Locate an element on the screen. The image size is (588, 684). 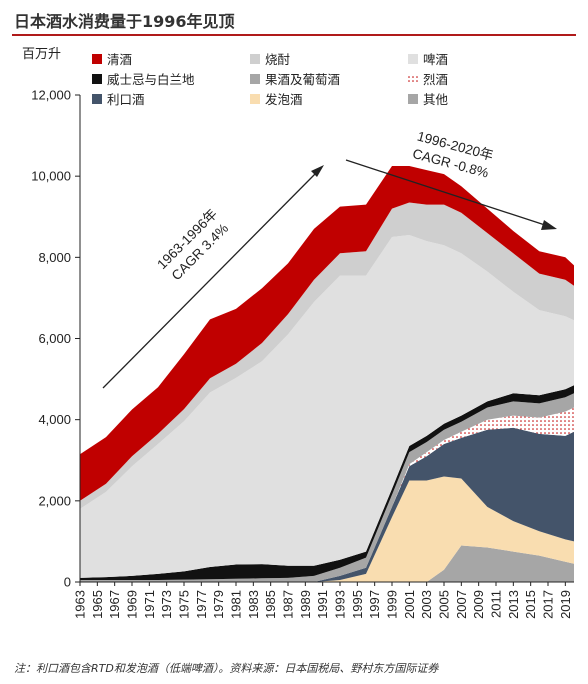
legend-label: 果酒及葡萄酒 is located at coordinates (302, 79).